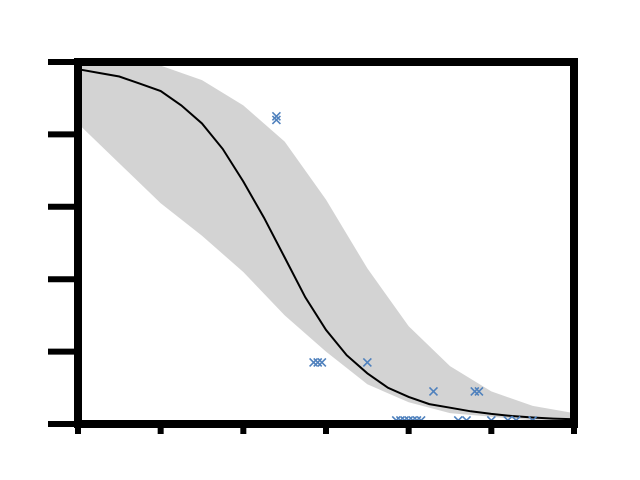 The image size is (640, 480). What do you see at coordinates (63, 243) in the screenshot?
I see `y-axis` at bounding box center [63, 243].